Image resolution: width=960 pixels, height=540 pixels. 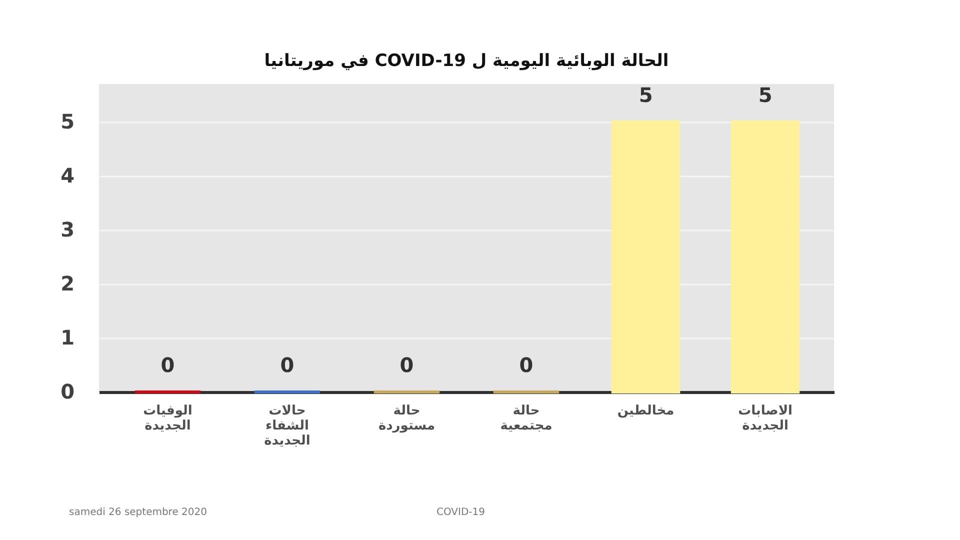 I want to click on x-tick-label: حالات الشفاء الجديدة, so click(x=287, y=426).